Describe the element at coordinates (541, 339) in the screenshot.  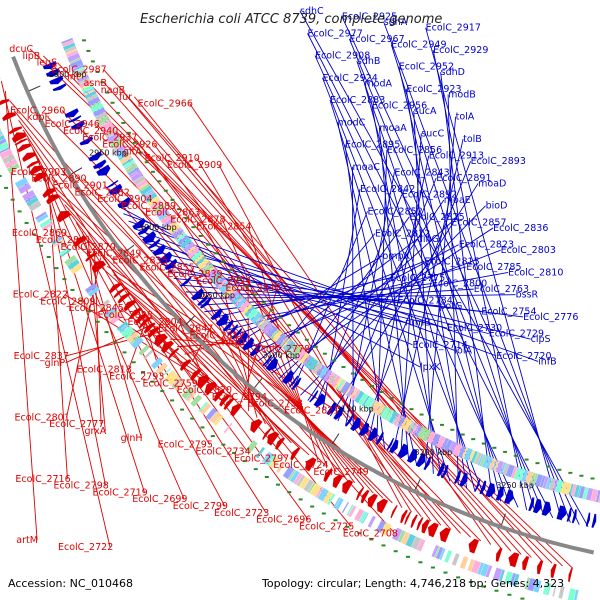
I see `reverse-gene-label: clpS` at that location.